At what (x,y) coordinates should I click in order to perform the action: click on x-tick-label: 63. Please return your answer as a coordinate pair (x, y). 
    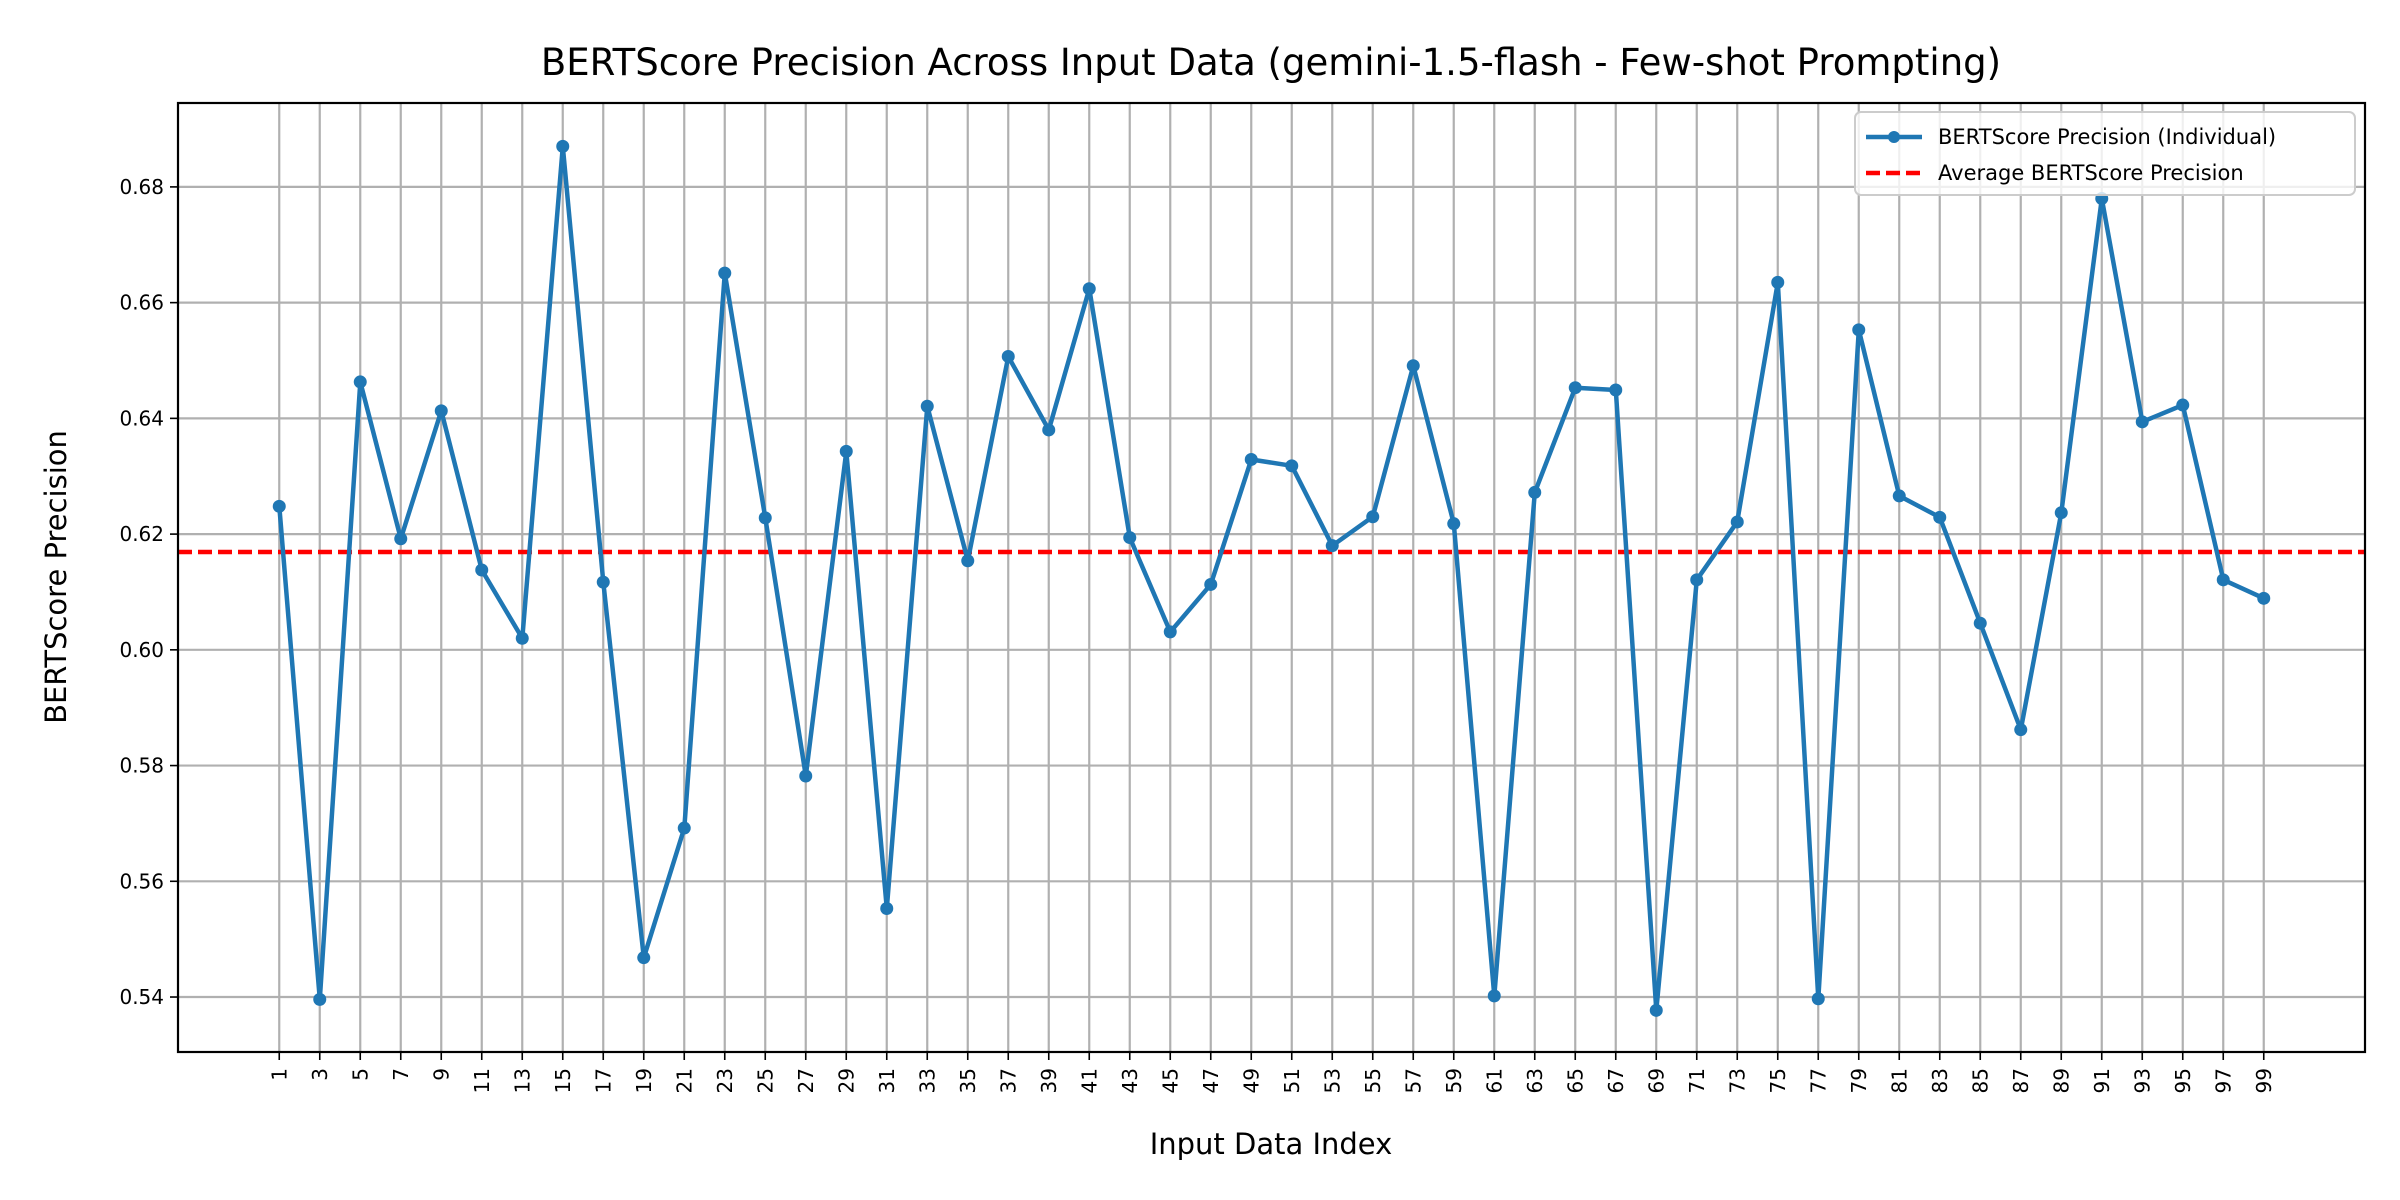
    Looking at the image, I should click on (1535, 1080).